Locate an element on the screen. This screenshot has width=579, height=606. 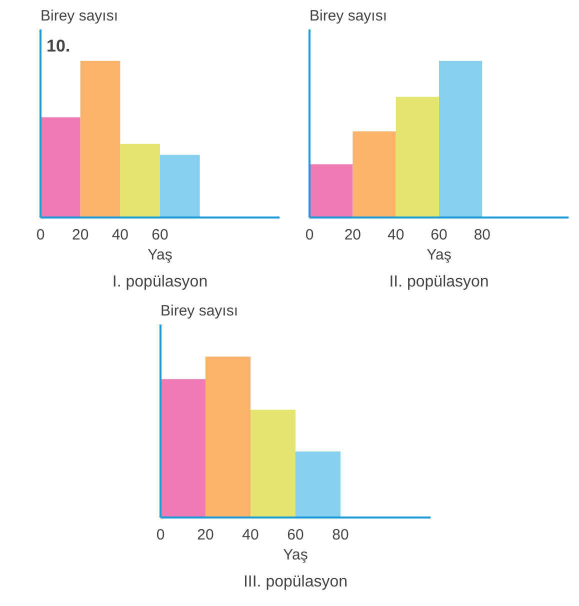
text: III. popülasyon is located at coordinates (295, 582).